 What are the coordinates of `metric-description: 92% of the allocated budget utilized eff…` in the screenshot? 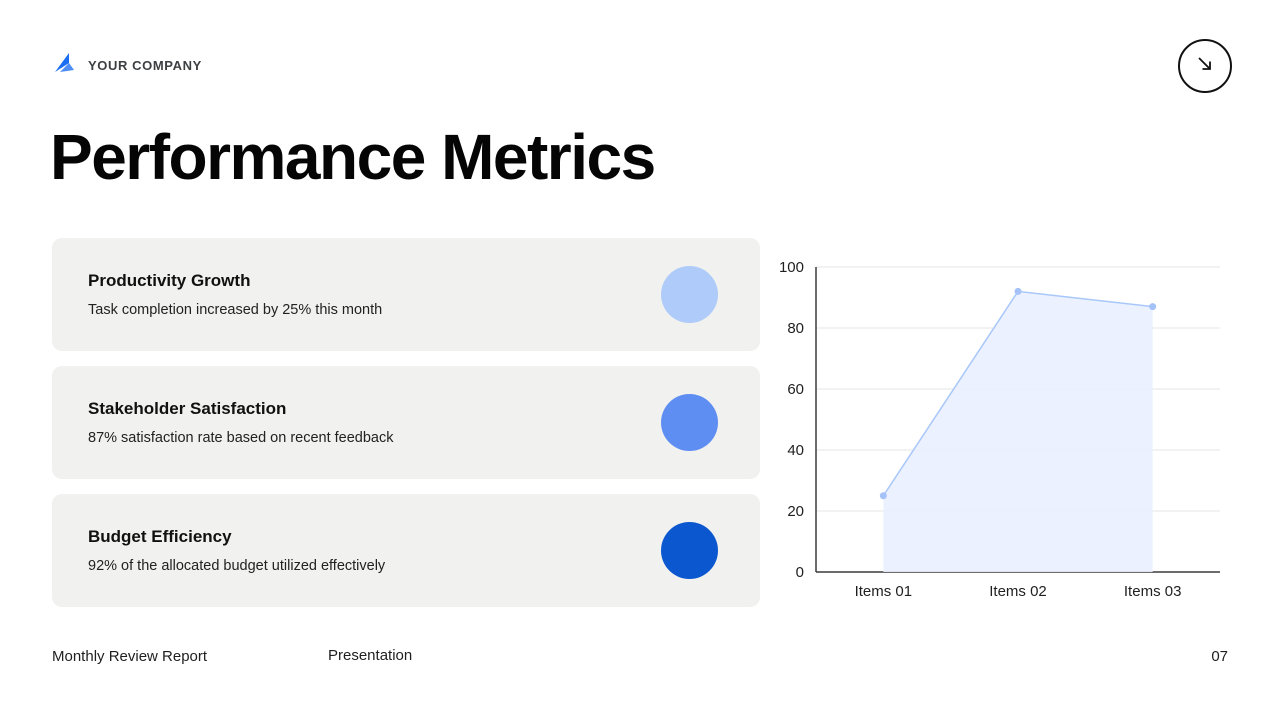 It's located at (237, 566).